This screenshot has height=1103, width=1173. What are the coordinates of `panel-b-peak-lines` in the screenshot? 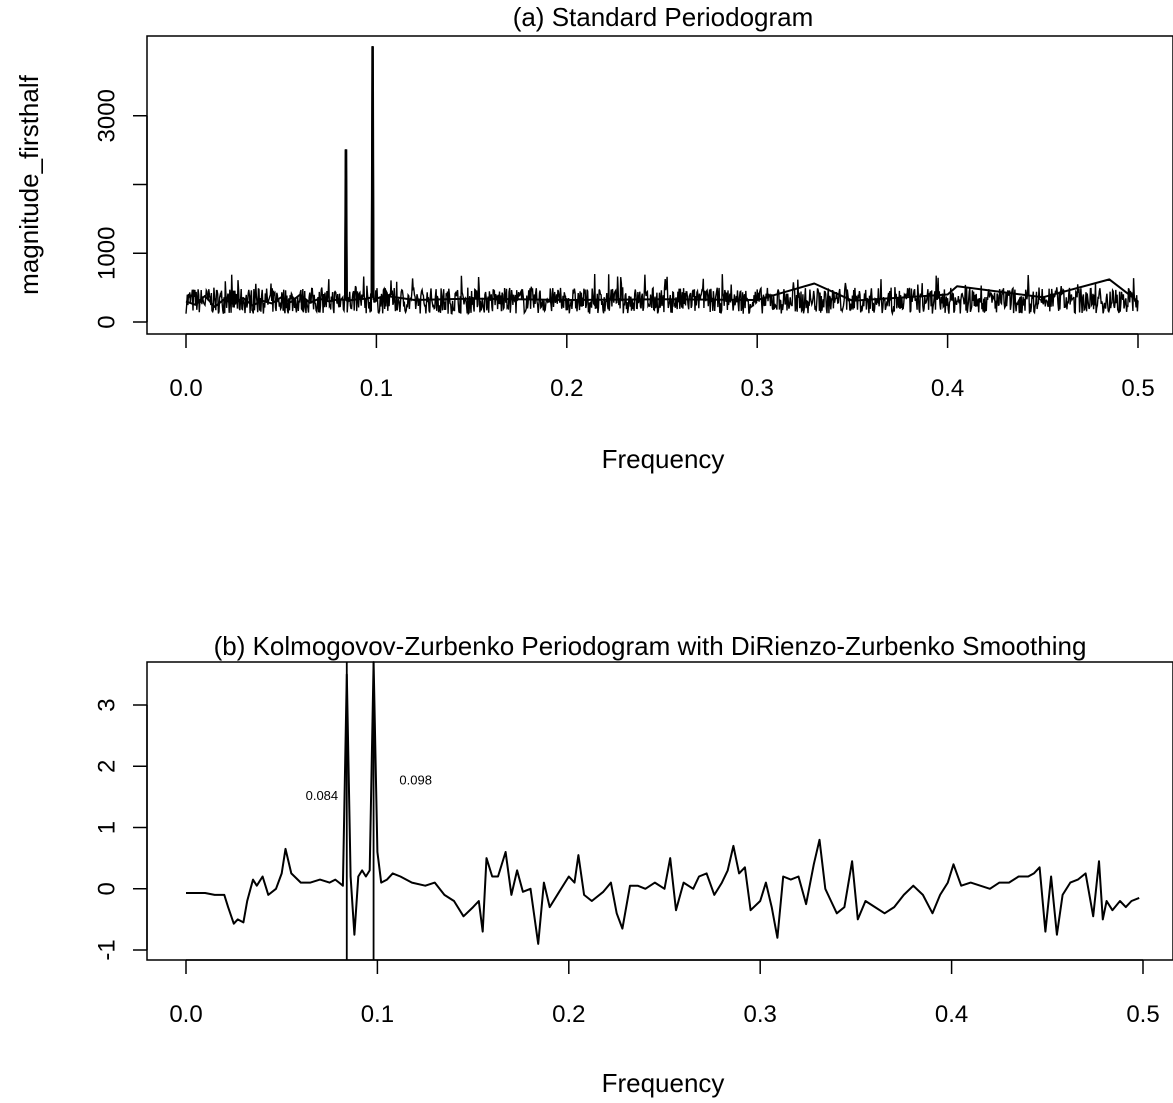 It's located at (360, 811).